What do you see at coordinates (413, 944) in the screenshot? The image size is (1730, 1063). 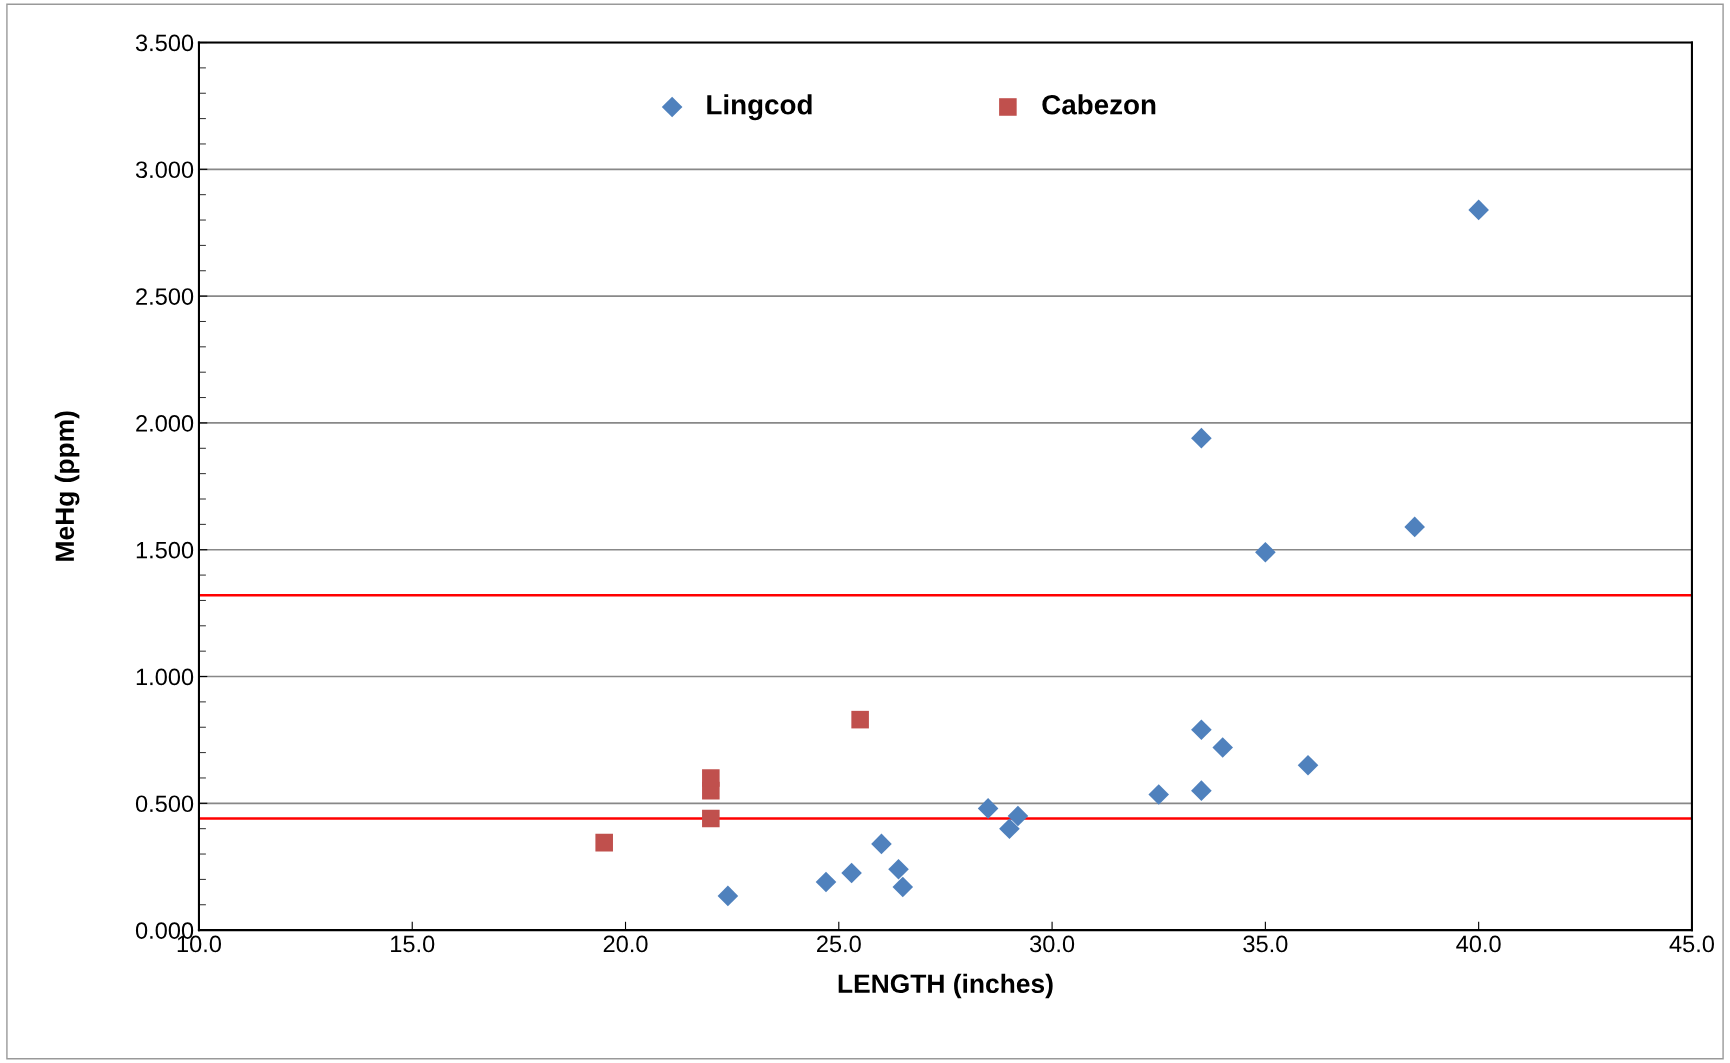 I see `x-tick-label: 15.0` at bounding box center [413, 944].